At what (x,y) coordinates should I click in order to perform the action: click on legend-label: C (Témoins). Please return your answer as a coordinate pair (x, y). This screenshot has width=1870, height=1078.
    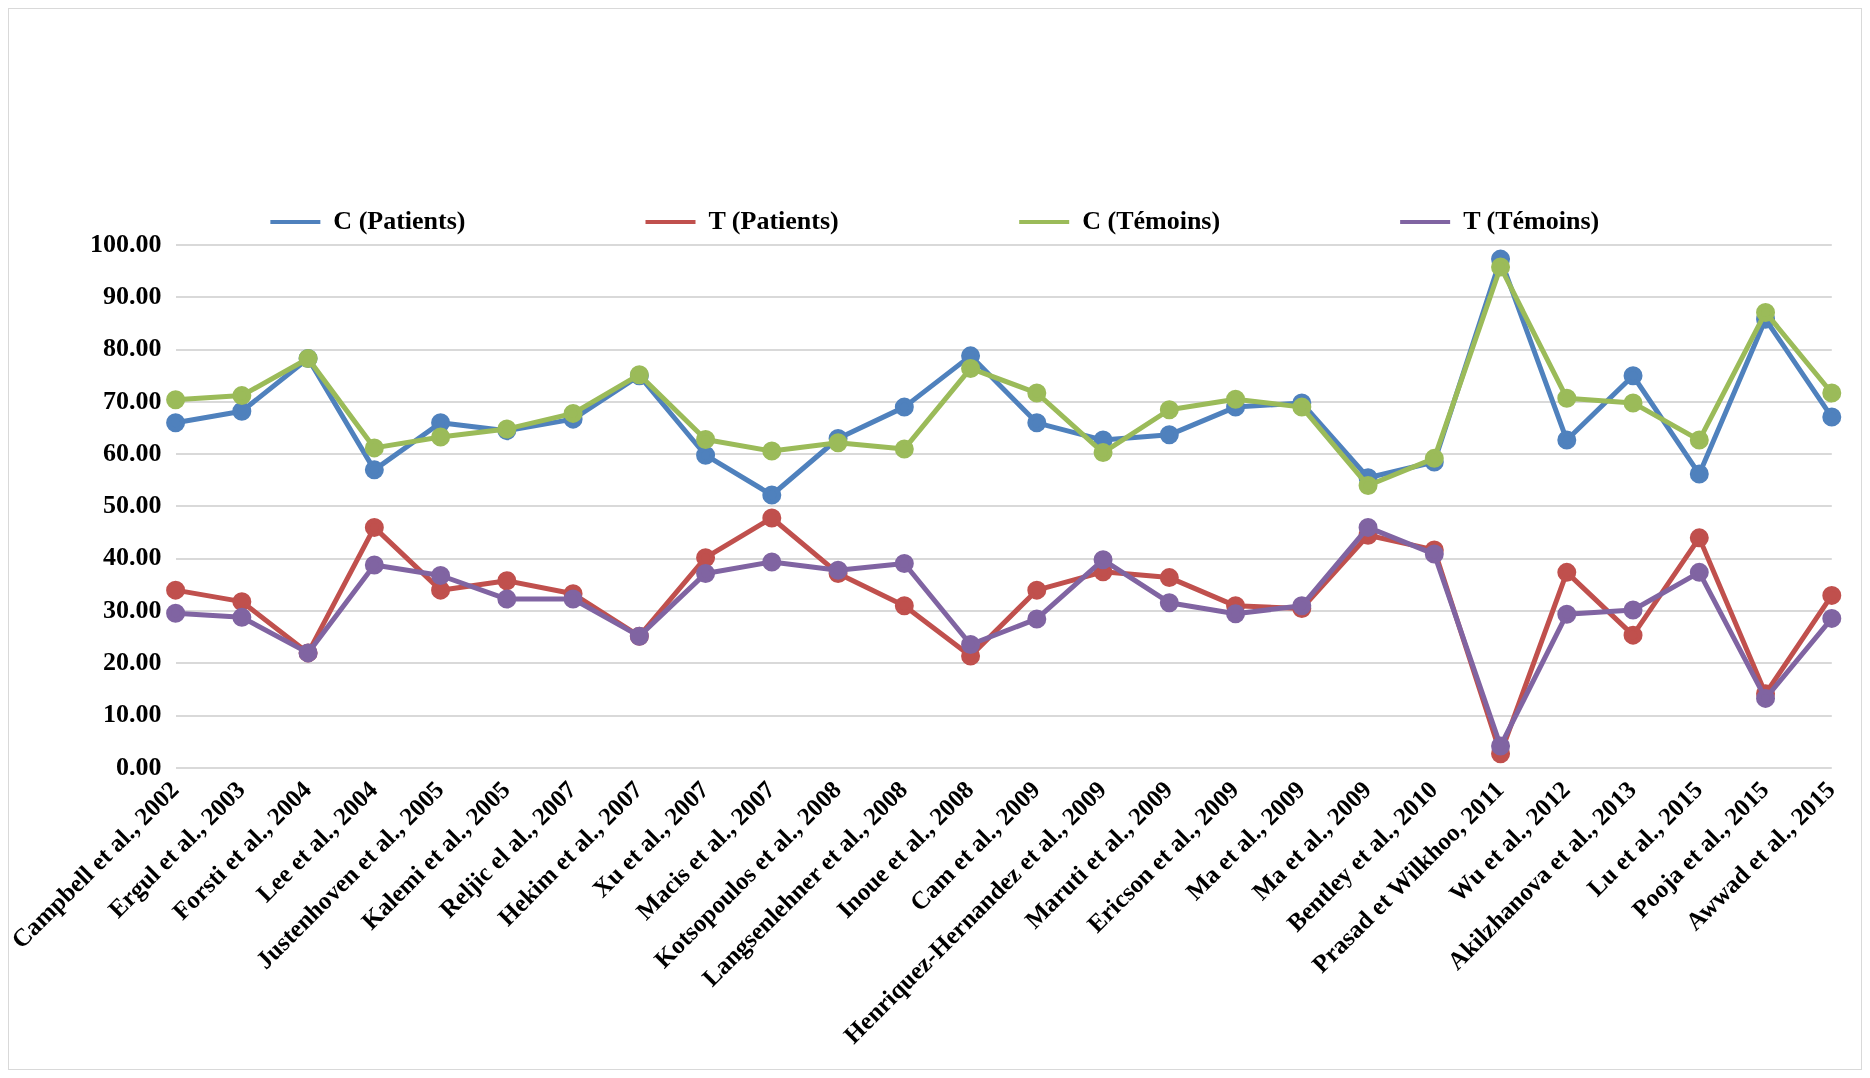
    Looking at the image, I should click on (1151, 220).